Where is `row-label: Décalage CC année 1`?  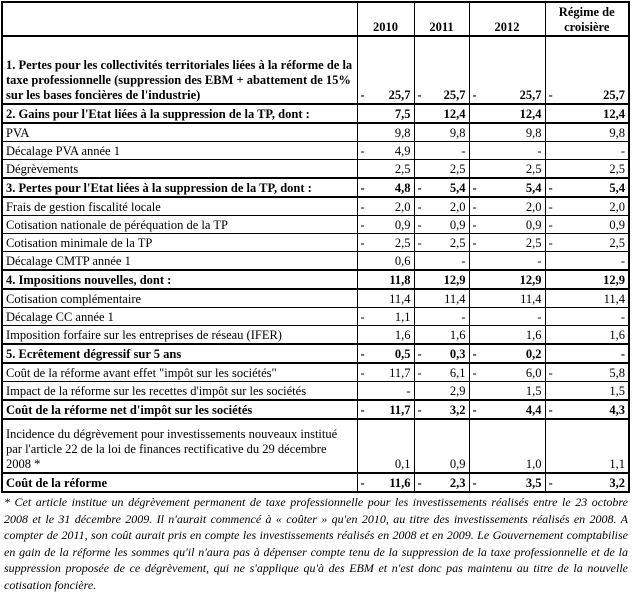
row-label: Décalage CC année 1 is located at coordinates (179, 316).